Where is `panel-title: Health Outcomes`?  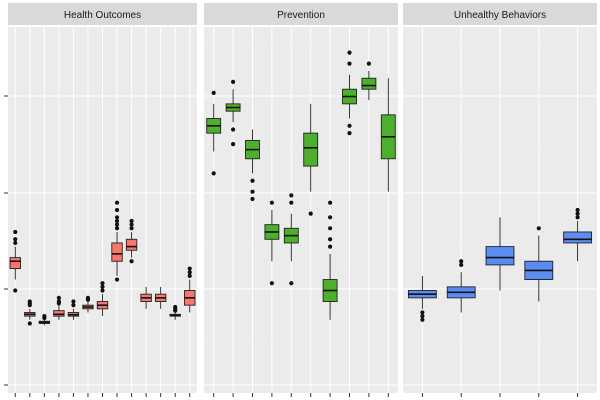
panel-title: Health Outcomes is located at coordinates (102, 15).